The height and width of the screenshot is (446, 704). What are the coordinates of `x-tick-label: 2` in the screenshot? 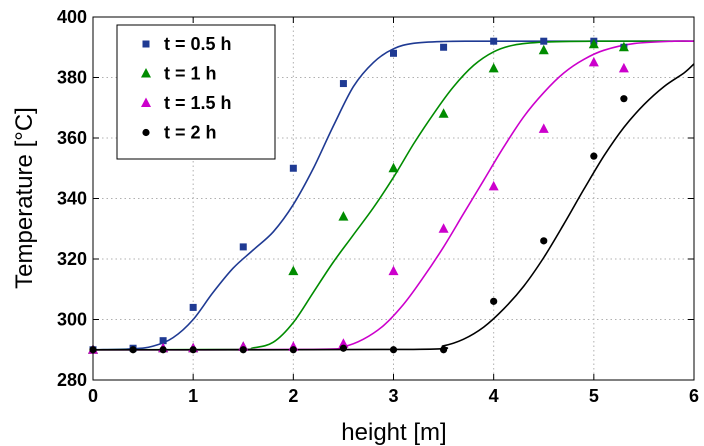 It's located at (293, 396).